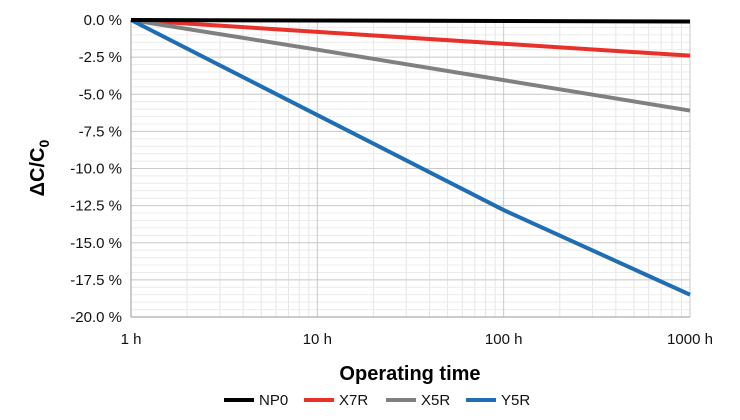 This screenshot has height=420, width=740. I want to click on y-axis-title-main: ΔC/C, so click(38, 171).